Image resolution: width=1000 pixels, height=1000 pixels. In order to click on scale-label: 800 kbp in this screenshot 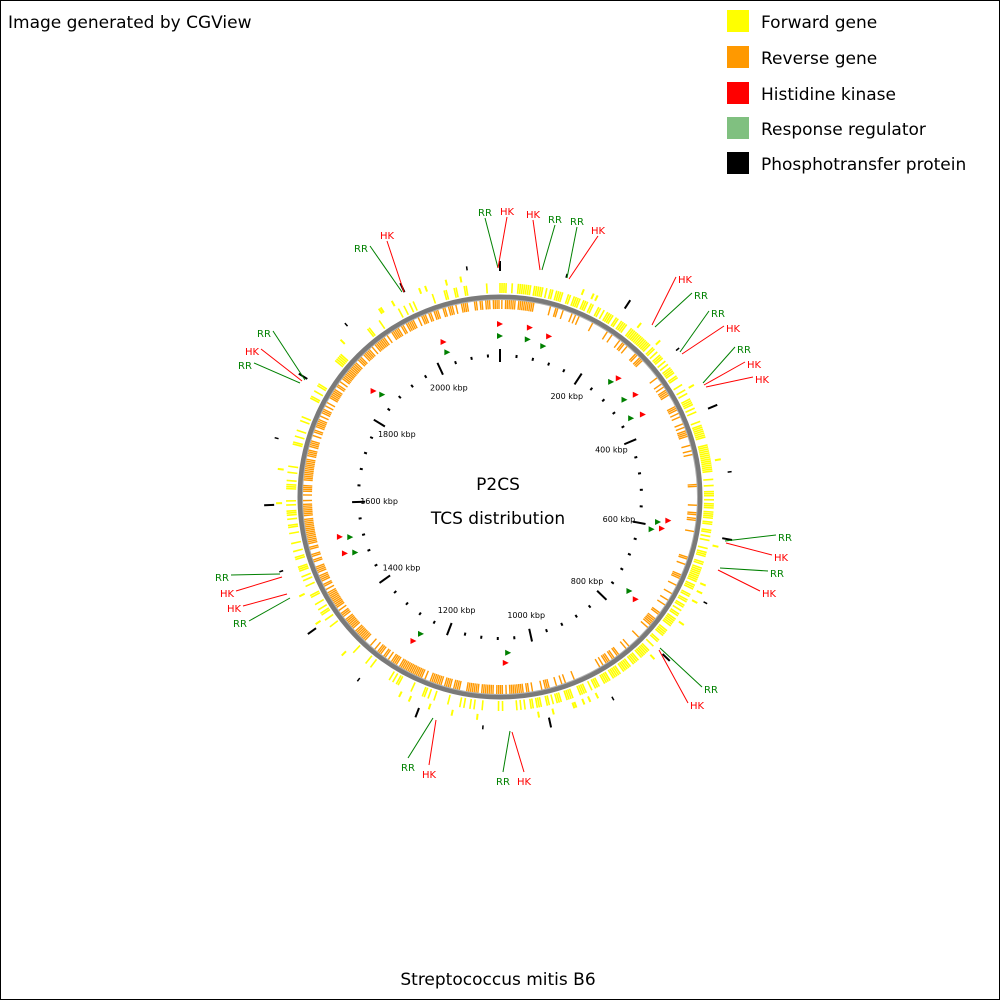, I will do `click(587, 581)`.